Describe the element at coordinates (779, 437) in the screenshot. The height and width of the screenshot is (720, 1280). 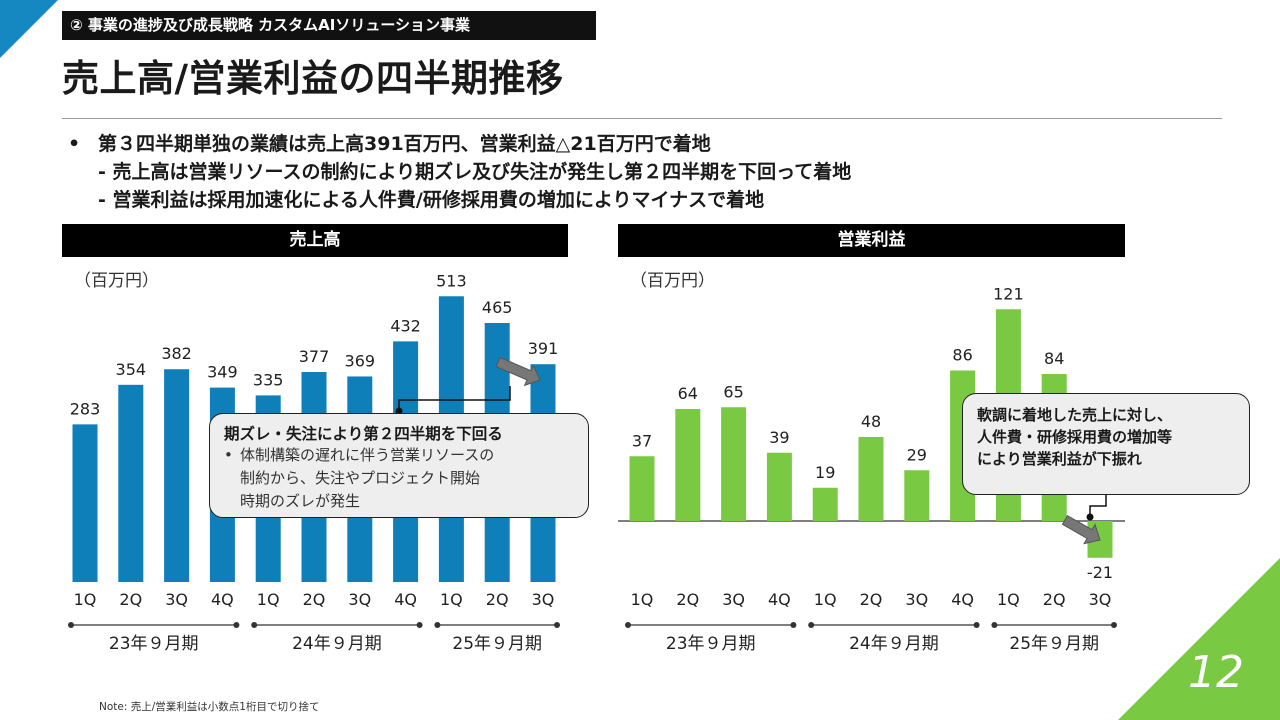
I see `profit-value-label: 39` at that location.